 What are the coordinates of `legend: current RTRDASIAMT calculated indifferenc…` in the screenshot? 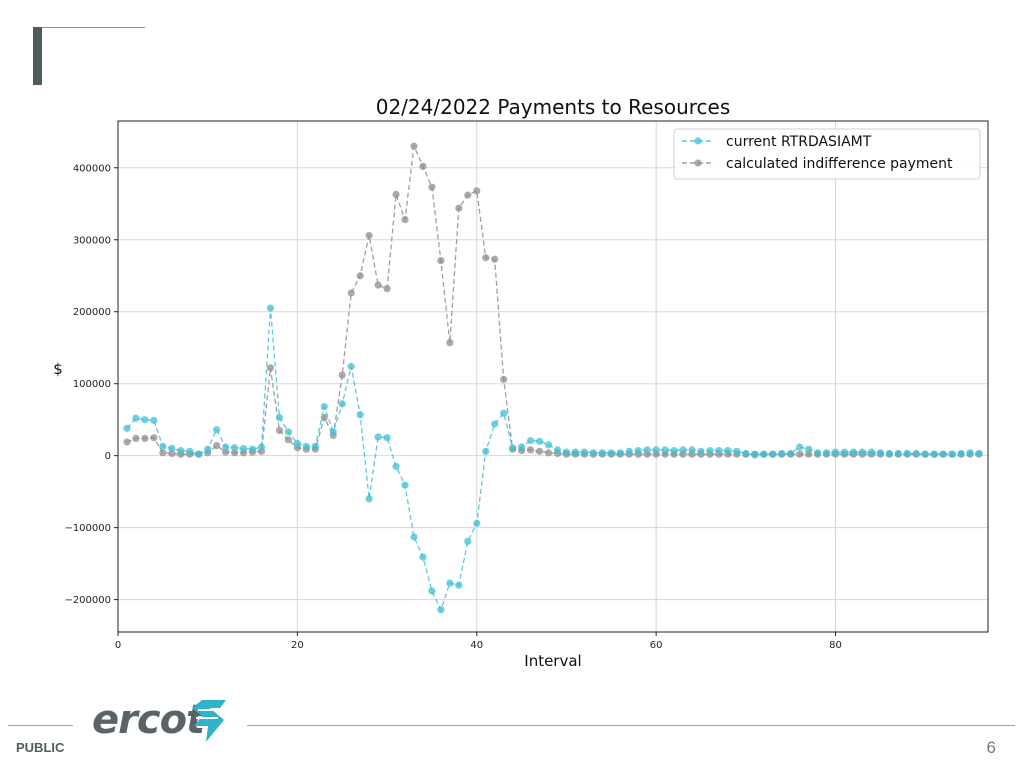 It's located at (827, 154).